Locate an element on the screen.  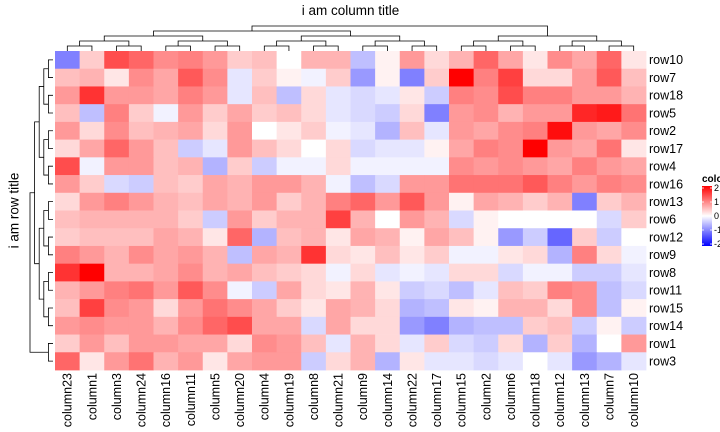
column-title: i am column title is located at coordinates (351, 10).